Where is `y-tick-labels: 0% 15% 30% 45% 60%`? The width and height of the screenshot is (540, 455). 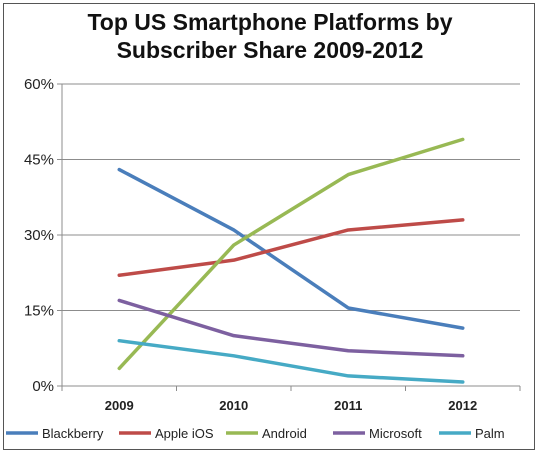 y-tick-labels: 0% 15% 30% 45% 60% is located at coordinates (39, 235).